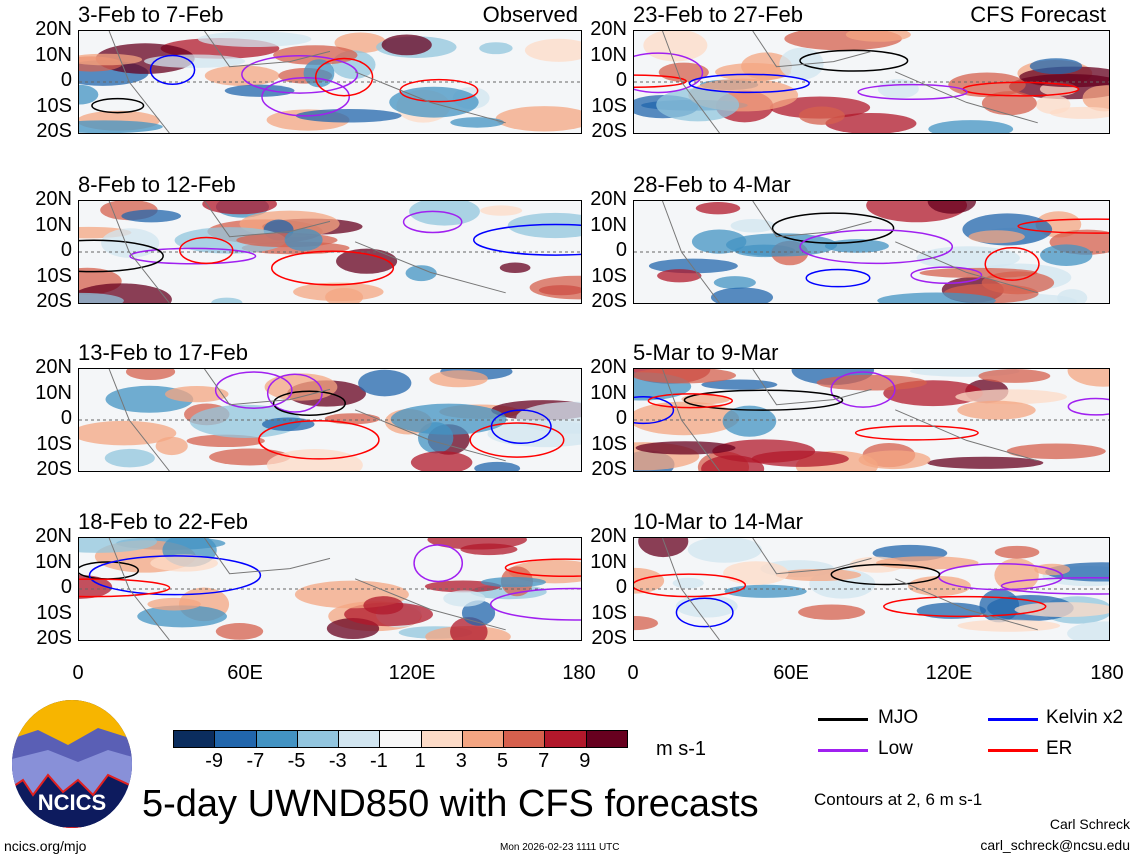 This screenshot has width=1135, height=860. I want to click on panel-title: 5-Mar to 9-Mar, so click(706, 352).